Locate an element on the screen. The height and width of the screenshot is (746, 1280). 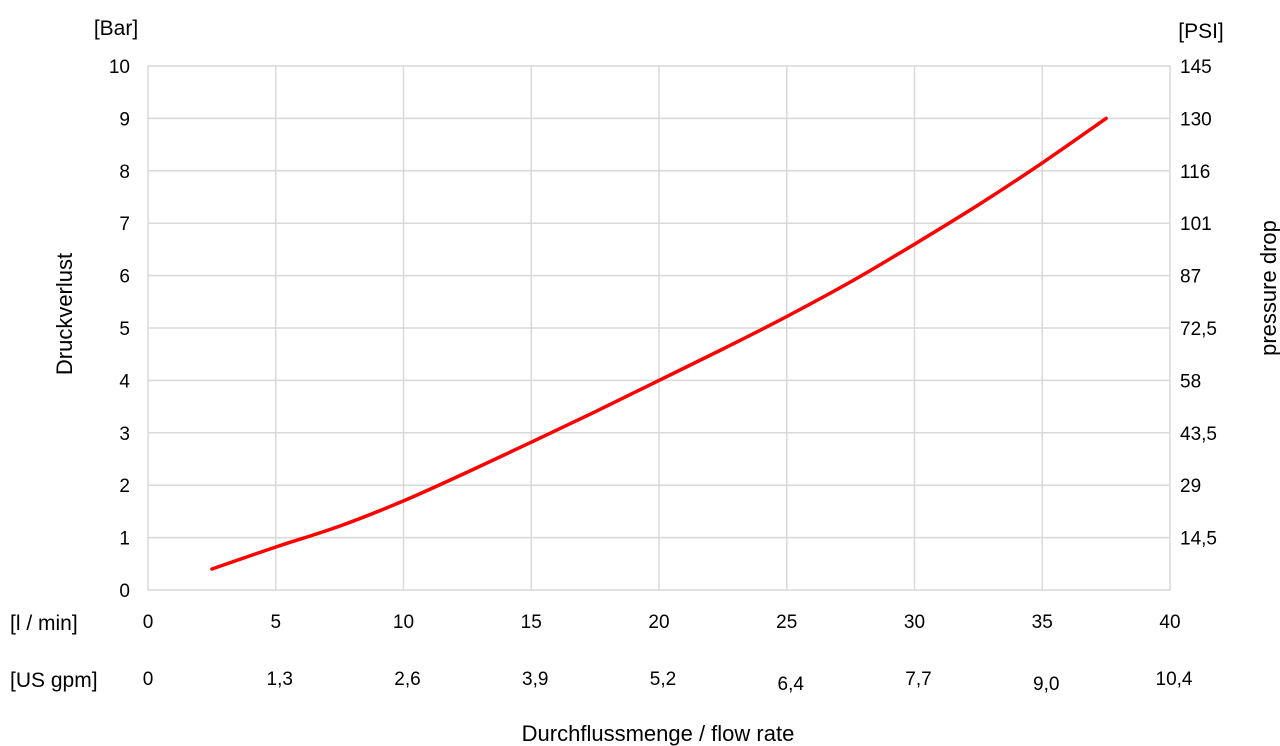
x-axis-title: Durchflussmenge / flow rate is located at coordinates (658, 733).